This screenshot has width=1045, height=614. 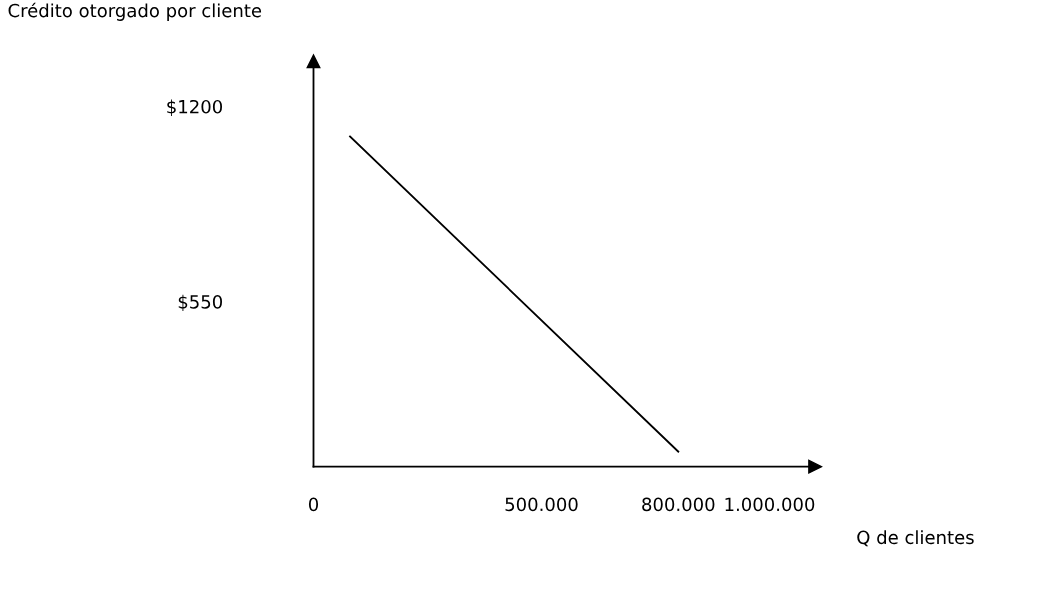 What do you see at coordinates (541, 504) in the screenshot?
I see `x-tick-label: 500.000` at bounding box center [541, 504].